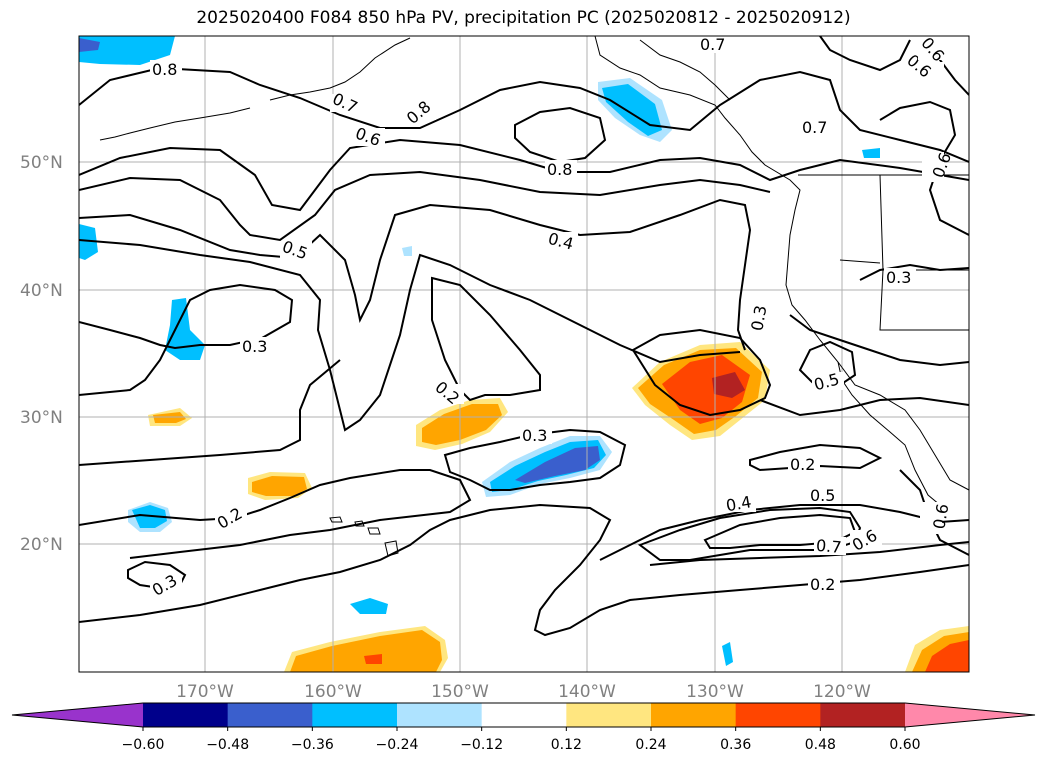 The image size is (1047, 765). What do you see at coordinates (842, 692) in the screenshot?
I see `lon-tick-label: 120°W` at bounding box center [842, 692].